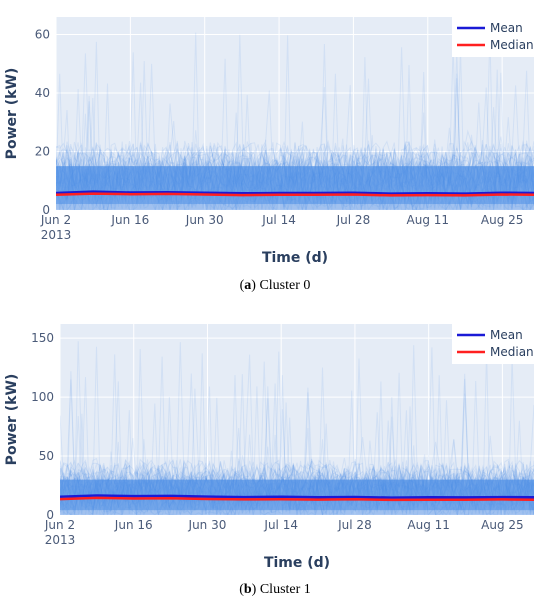  I want to click on caption-label: a, so click(248, 285).